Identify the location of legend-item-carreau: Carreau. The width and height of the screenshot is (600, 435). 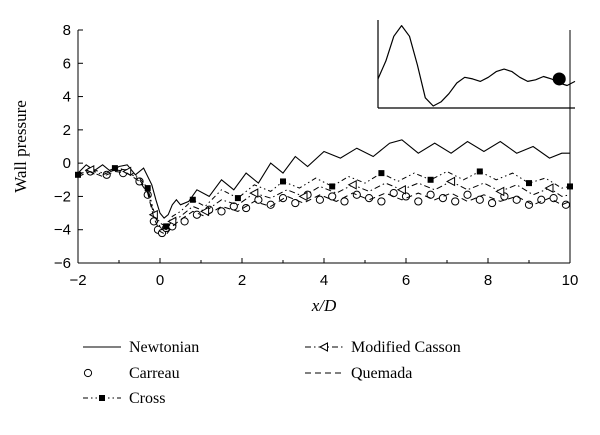
(131, 373).